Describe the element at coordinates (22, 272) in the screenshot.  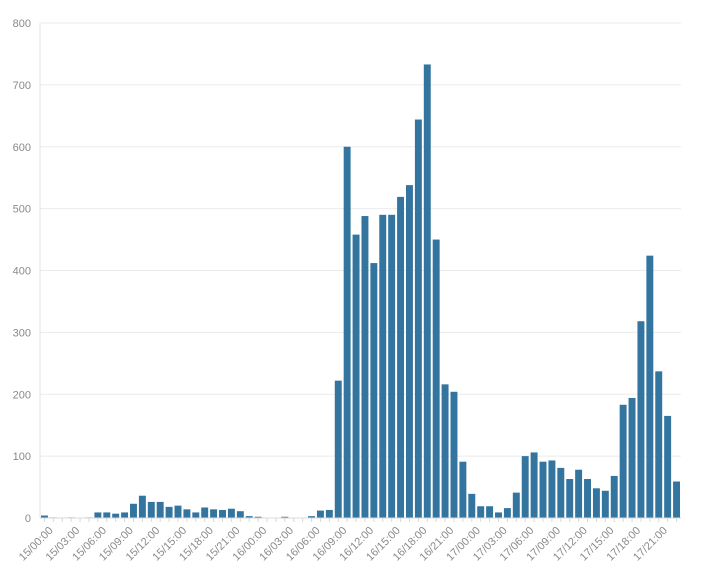
I see `y-tick-label: 400` at that location.